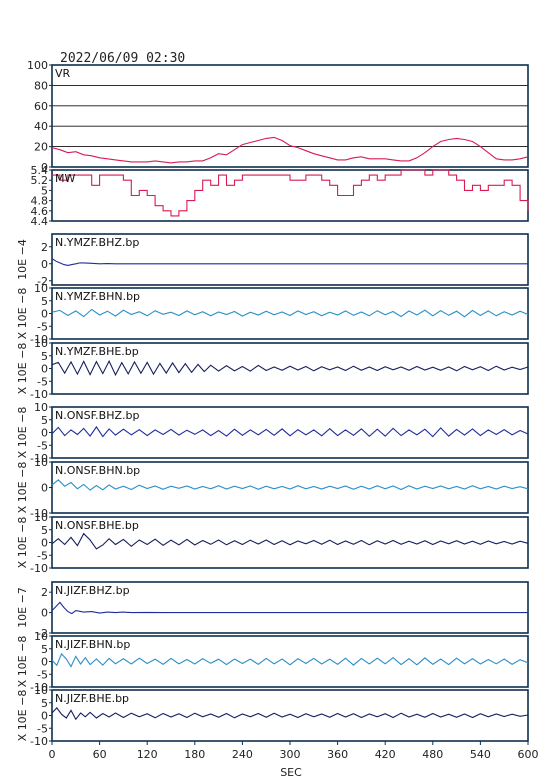  What do you see at coordinates (22, 369) in the screenshot?
I see `panel-4-ylabel: X 10E −8` at bounding box center [22, 369].